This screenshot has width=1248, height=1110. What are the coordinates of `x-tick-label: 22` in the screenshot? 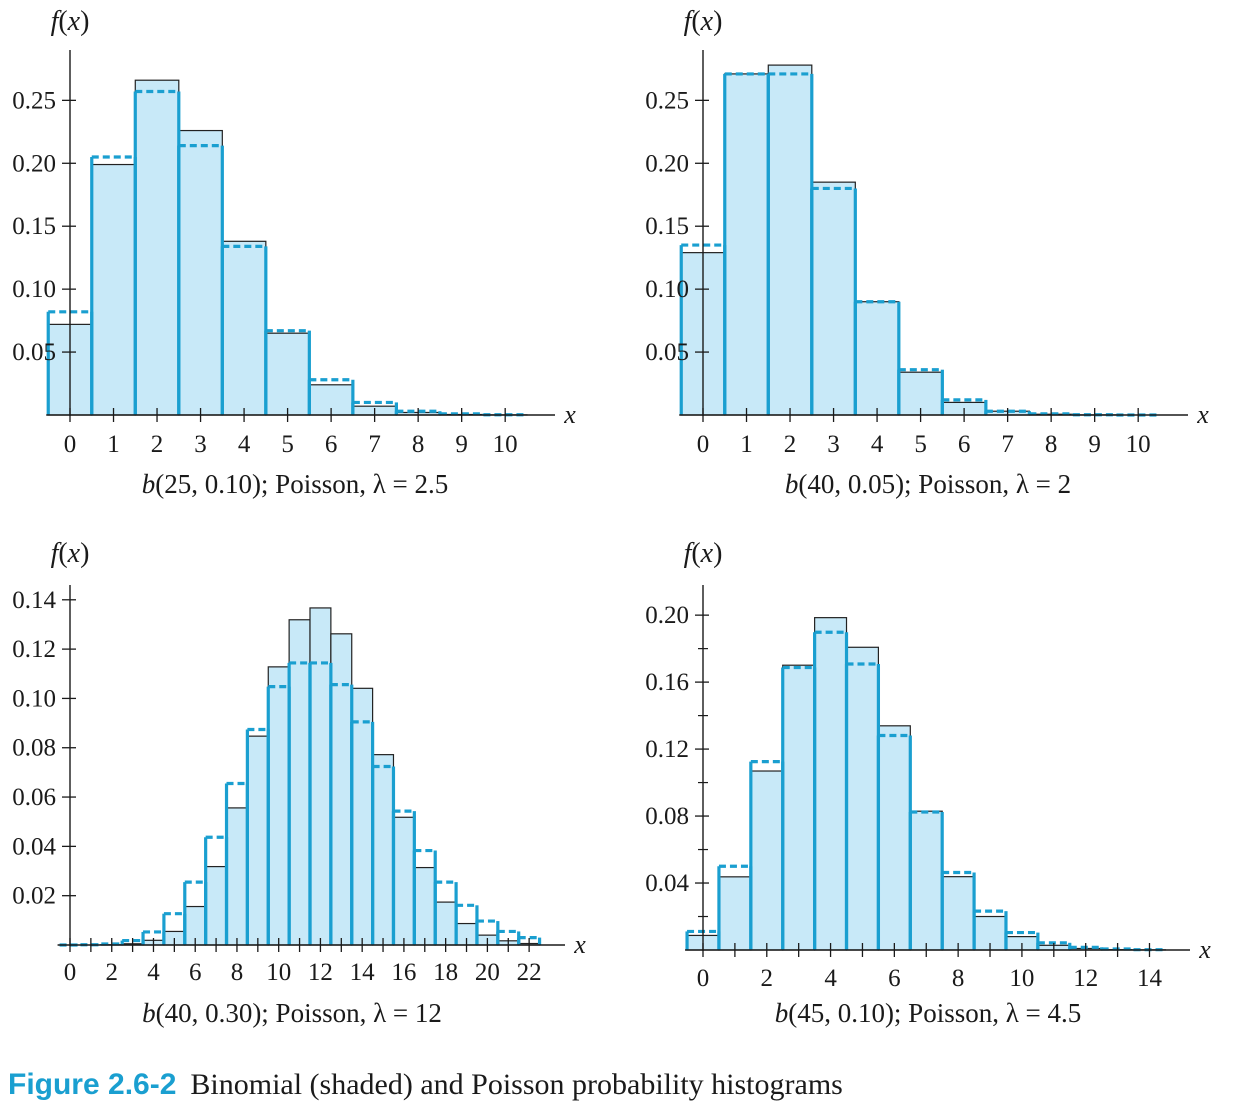 It's located at (529, 972).